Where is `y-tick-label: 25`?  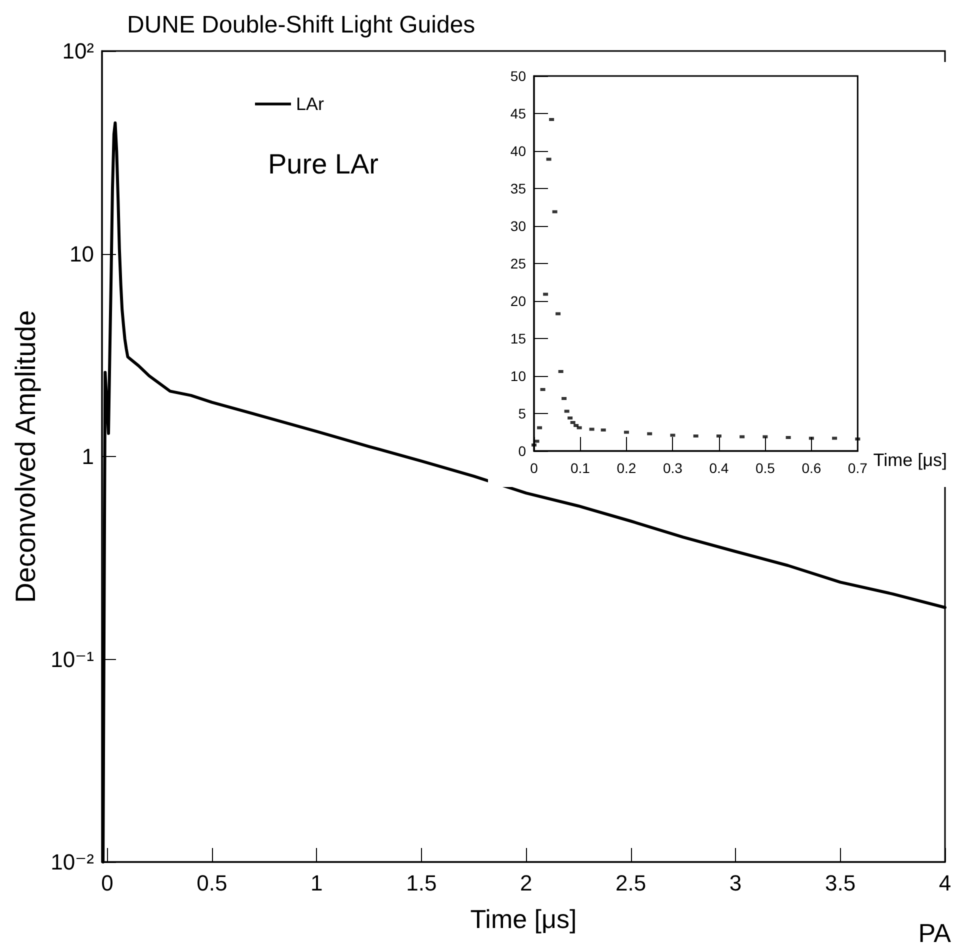 y-tick-label: 25 is located at coordinates (518, 264).